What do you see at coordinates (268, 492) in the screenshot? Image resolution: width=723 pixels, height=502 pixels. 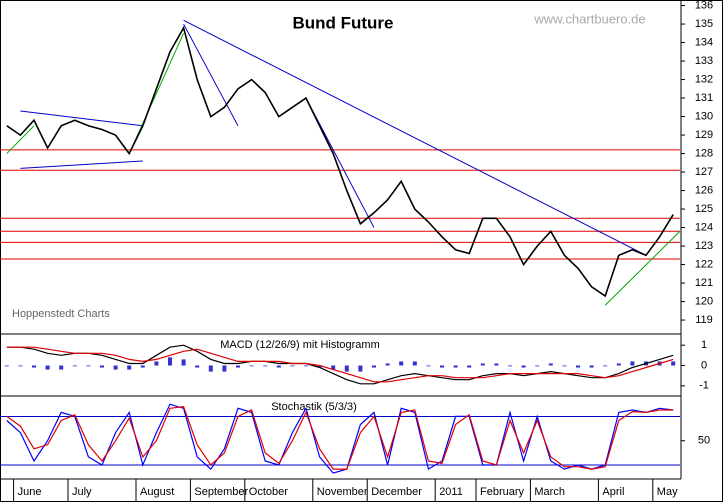 I see `x-tick-label: October` at bounding box center [268, 492].